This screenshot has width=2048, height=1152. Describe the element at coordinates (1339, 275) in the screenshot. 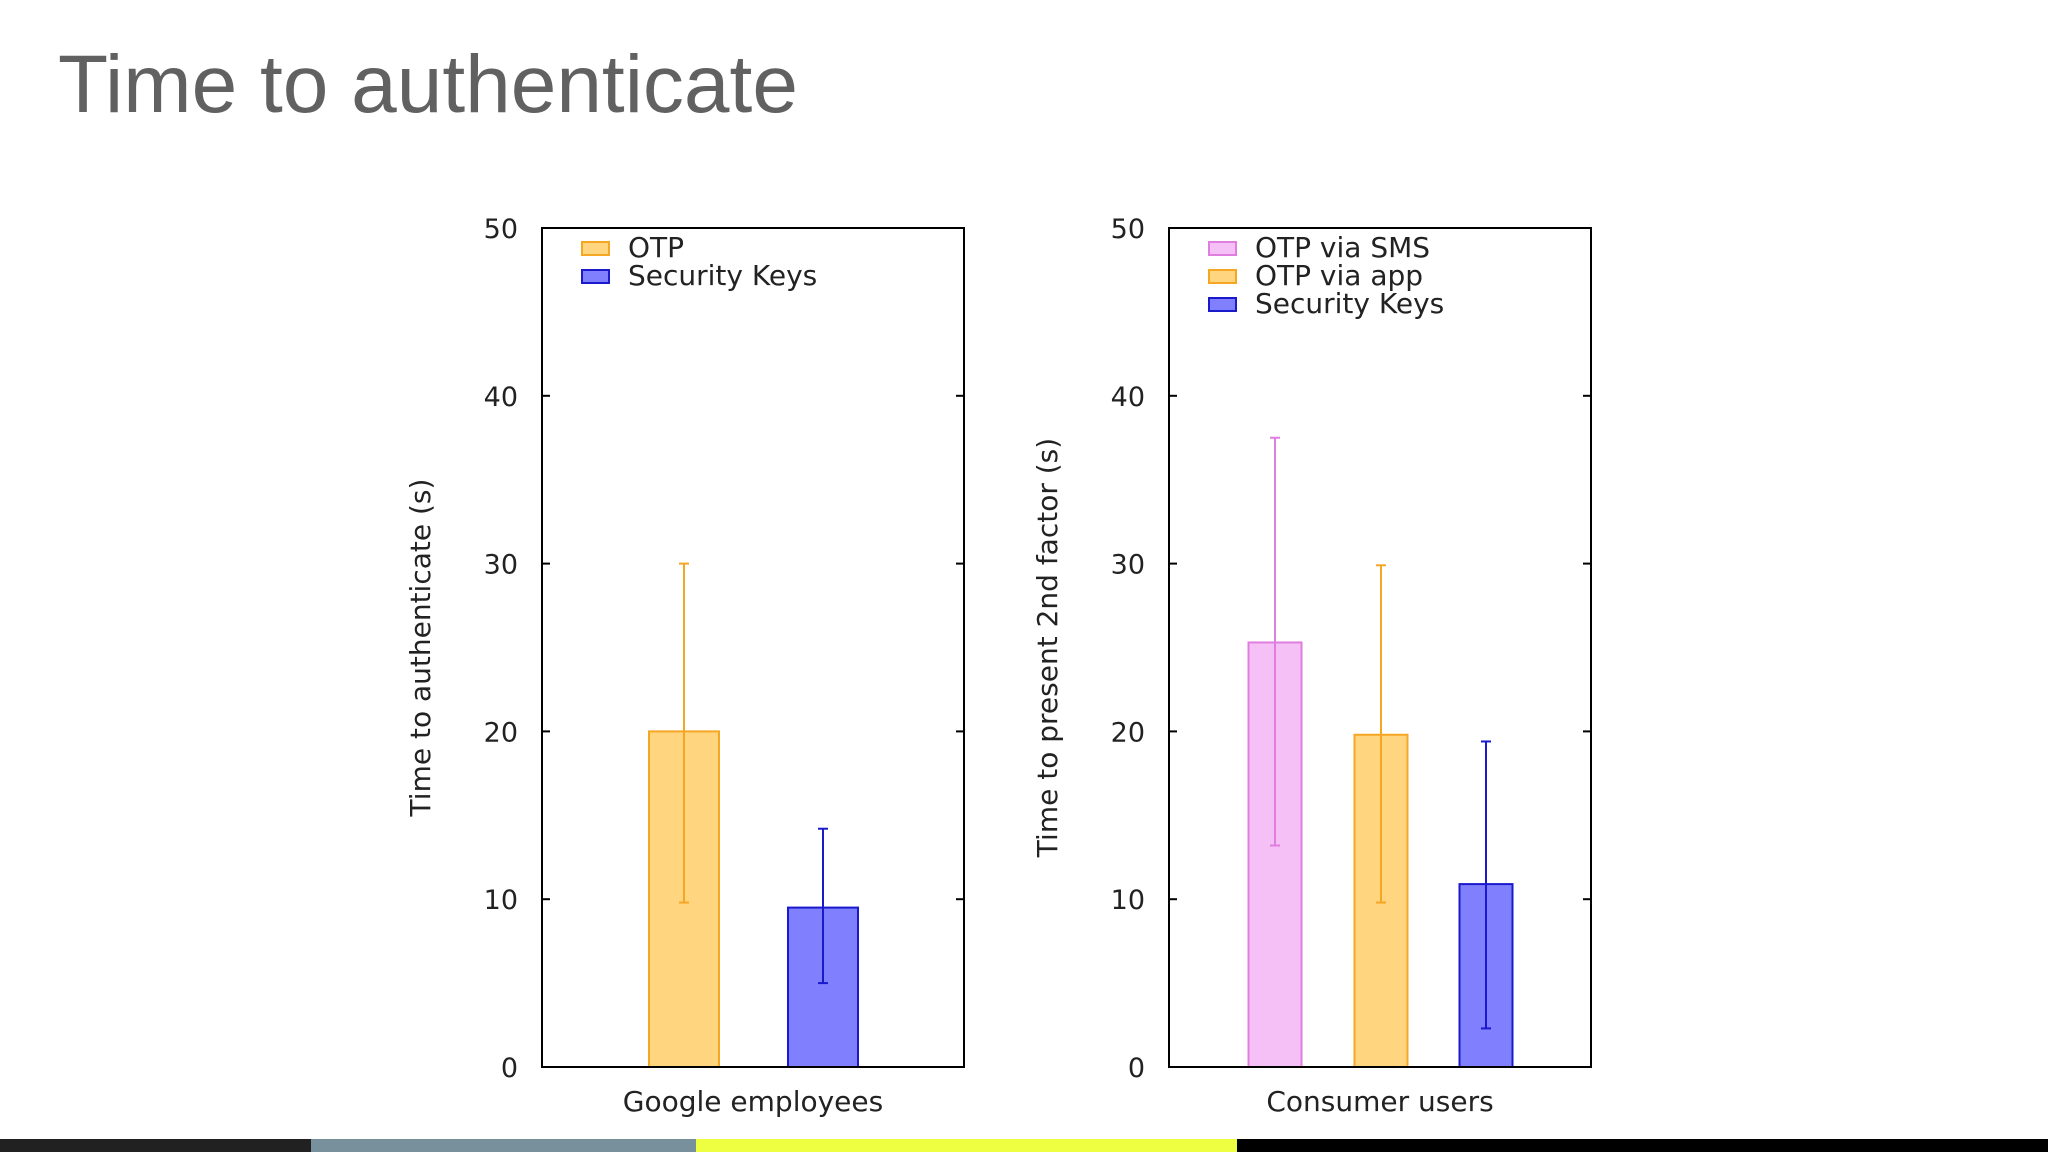

I see `legend-label: OTP via app` at that location.